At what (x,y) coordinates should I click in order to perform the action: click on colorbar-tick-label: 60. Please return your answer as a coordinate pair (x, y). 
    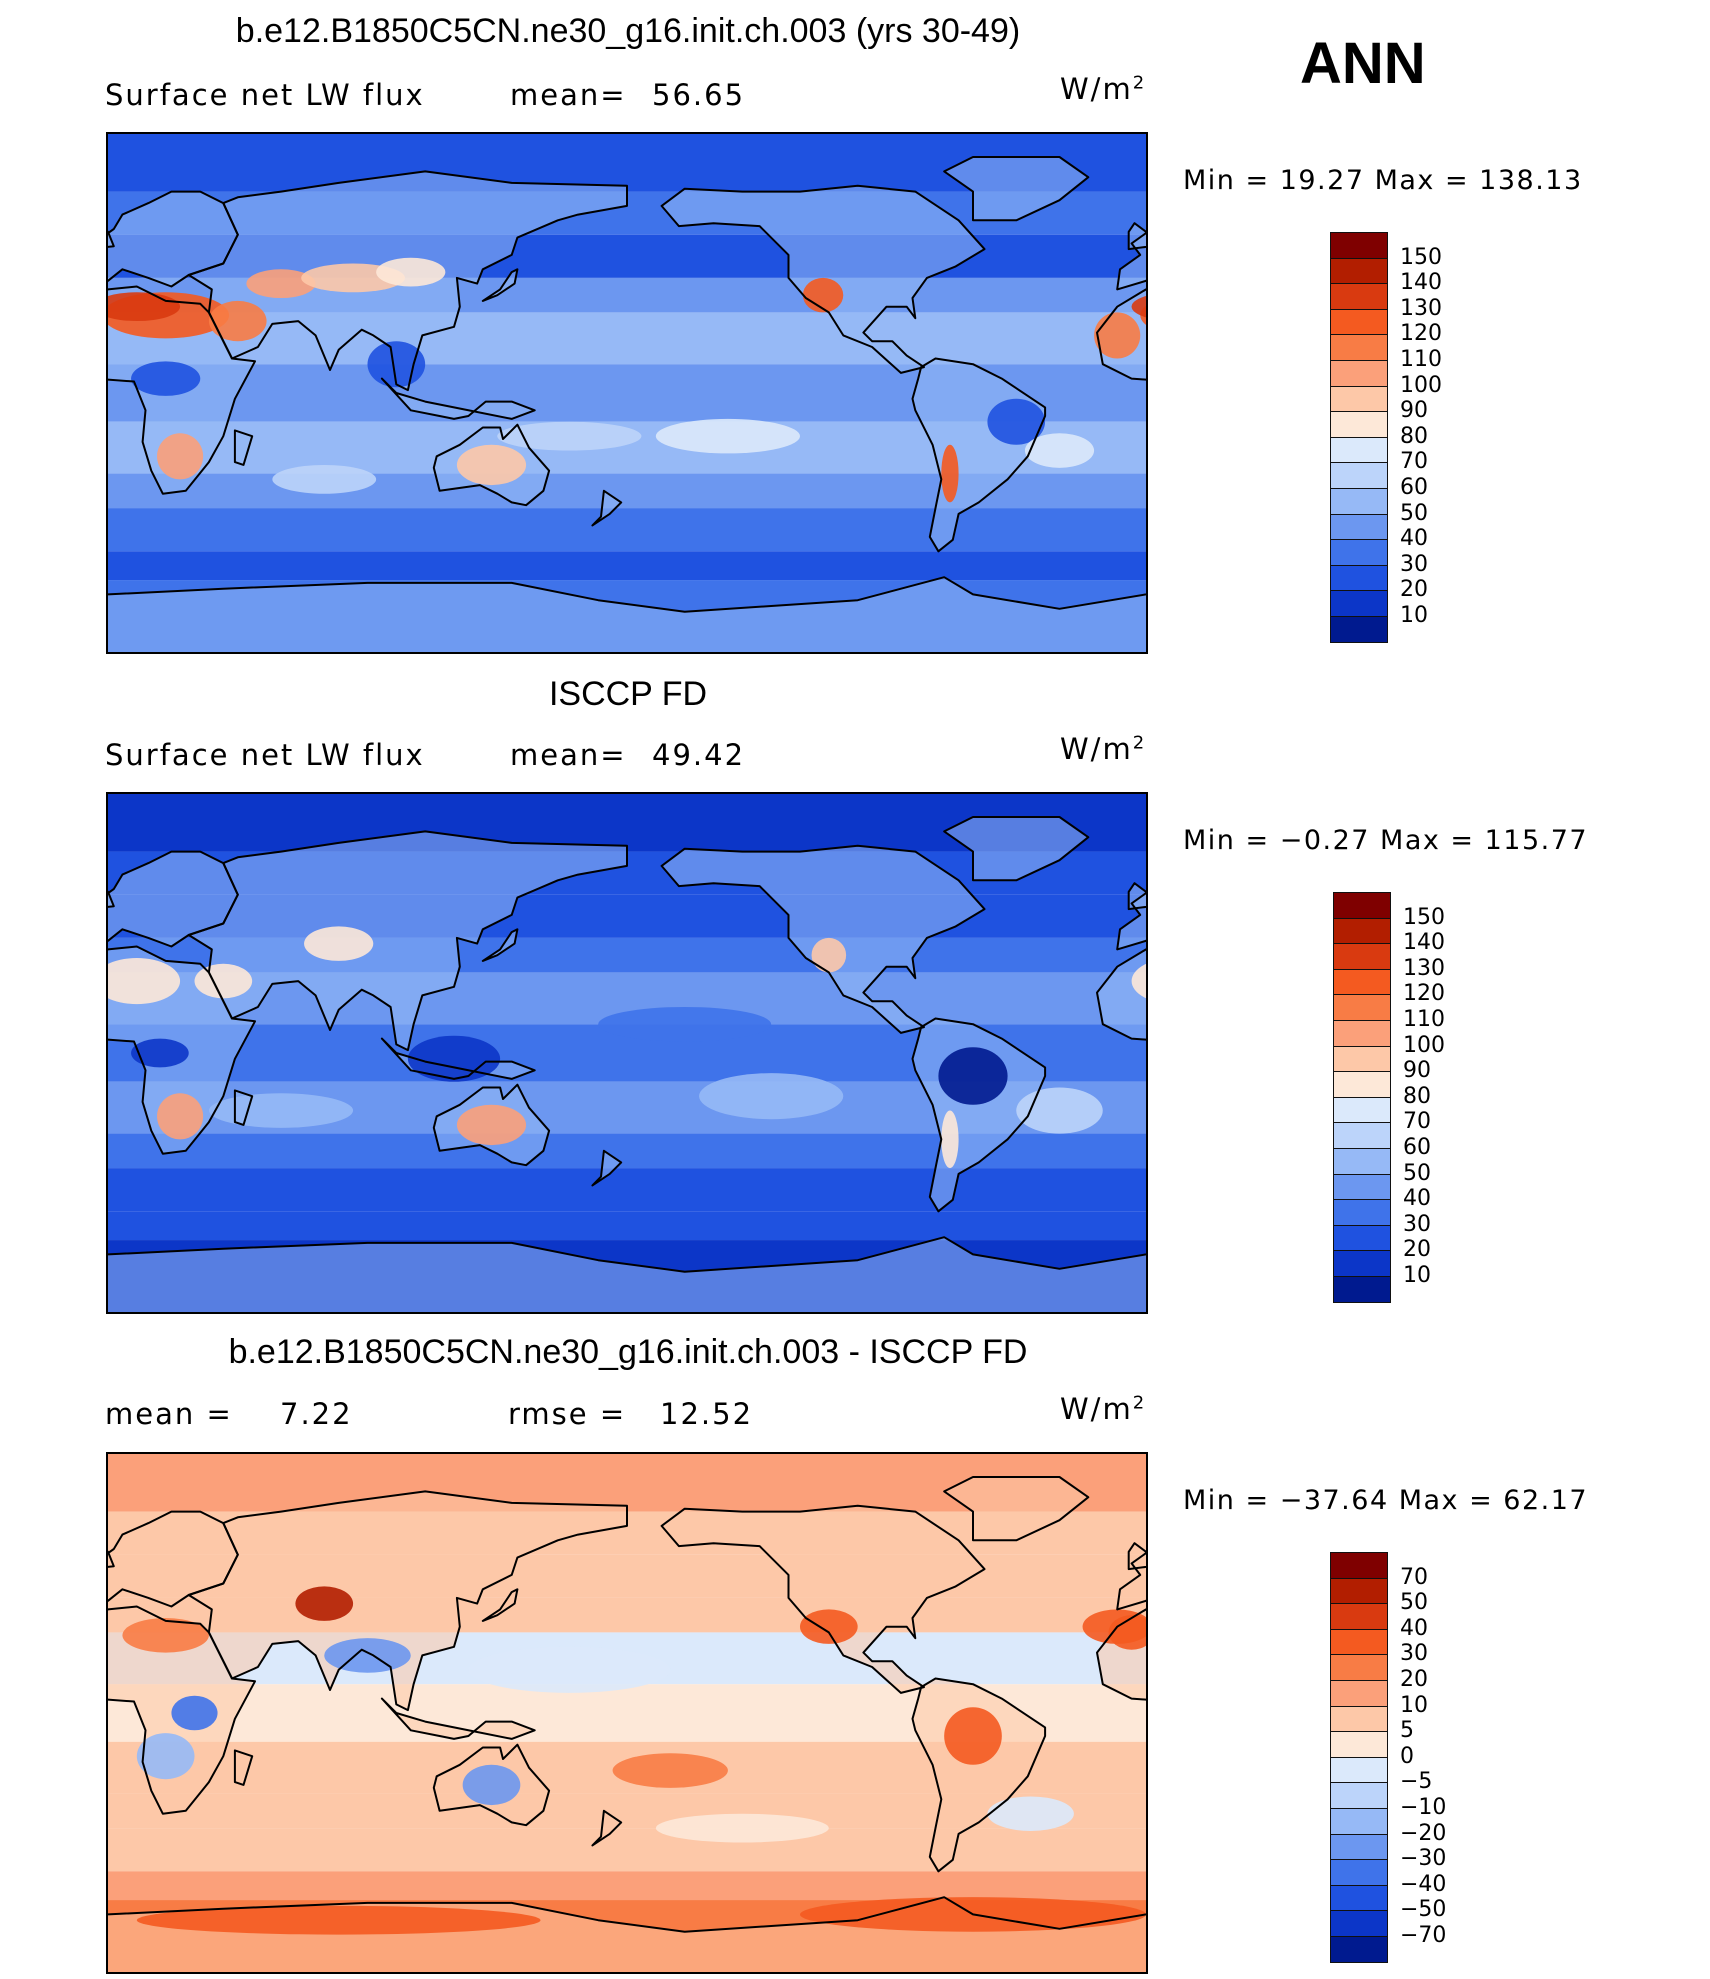
    Looking at the image, I should click on (1417, 1147).